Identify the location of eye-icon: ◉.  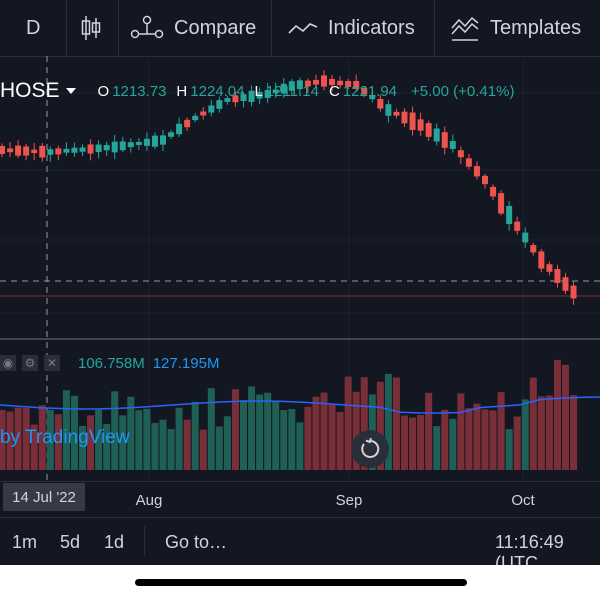
(8, 363).